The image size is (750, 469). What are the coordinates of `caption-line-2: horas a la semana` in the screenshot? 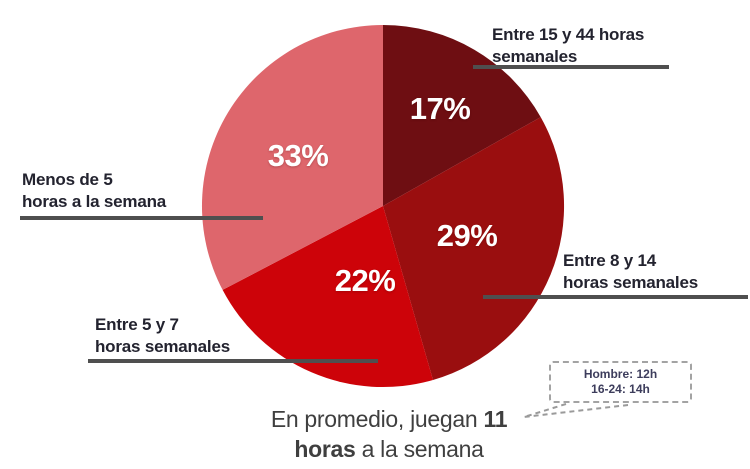 It's located at (389, 449).